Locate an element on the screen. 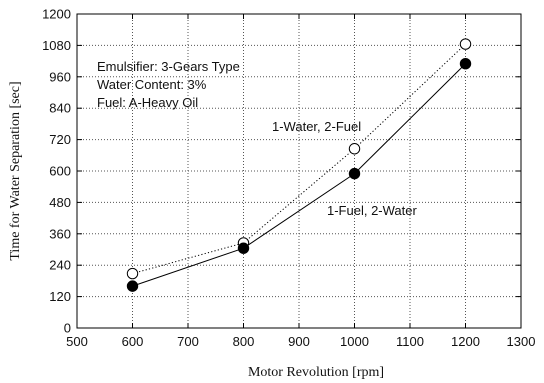  y-tick-label: 840 is located at coordinates (60, 108).